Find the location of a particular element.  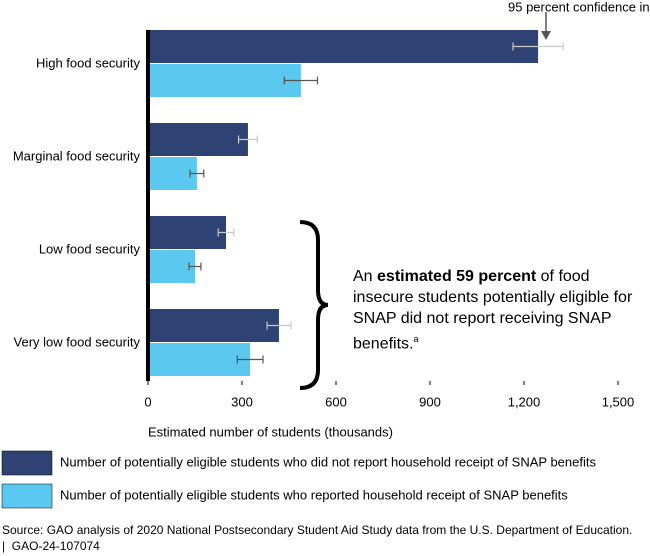

note-footnote: a is located at coordinates (416, 339).